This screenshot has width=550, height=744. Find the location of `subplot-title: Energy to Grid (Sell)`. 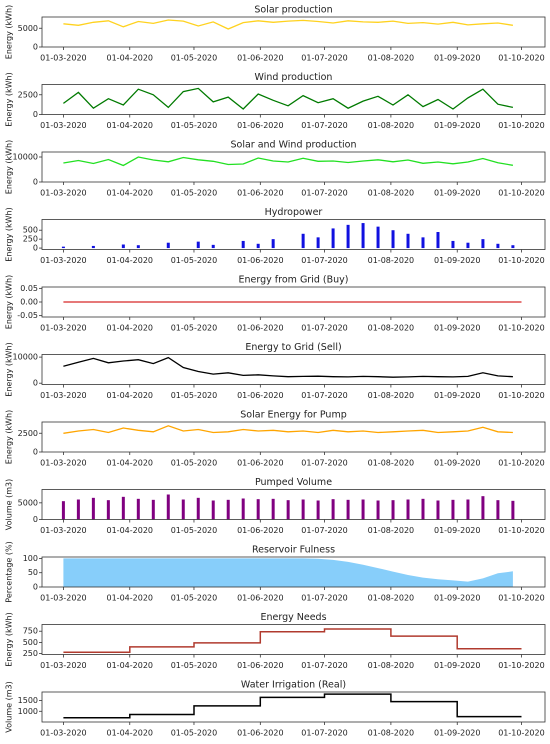

subplot-title: Energy to Grid (Sell) is located at coordinates (293, 347).